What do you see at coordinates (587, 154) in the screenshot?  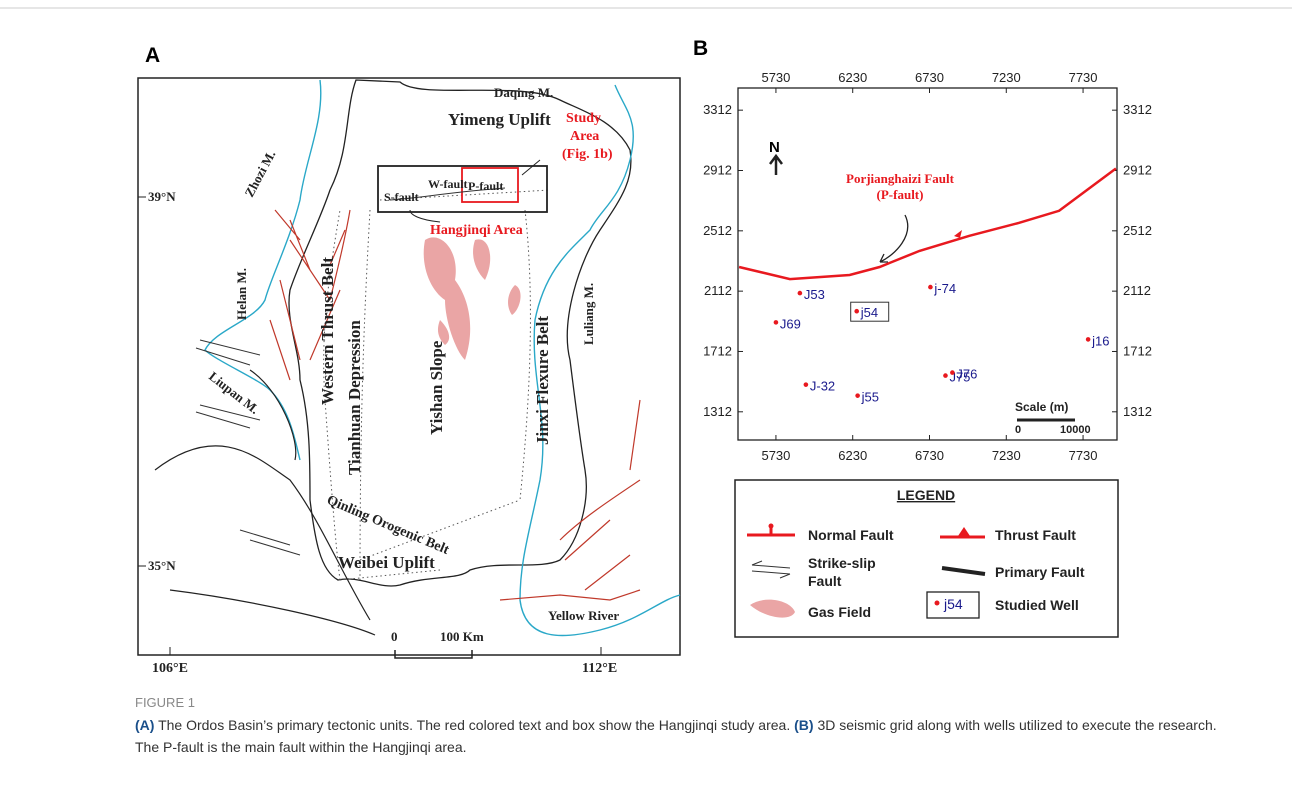 I see `map-label: (Fig. 1b)` at bounding box center [587, 154].